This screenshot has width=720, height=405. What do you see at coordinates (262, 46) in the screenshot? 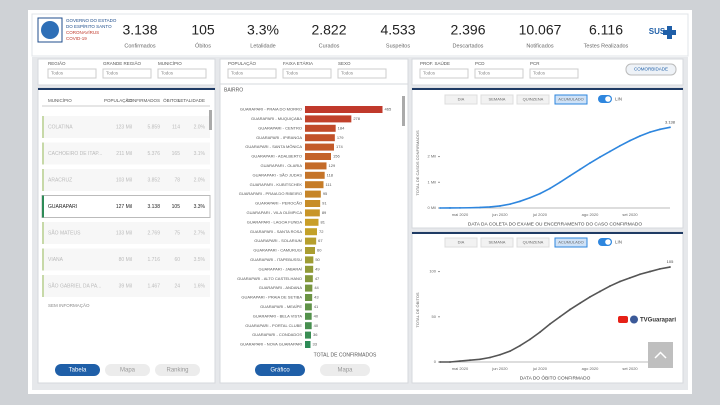
I see `kpi-label: Letalidade` at bounding box center [262, 46].